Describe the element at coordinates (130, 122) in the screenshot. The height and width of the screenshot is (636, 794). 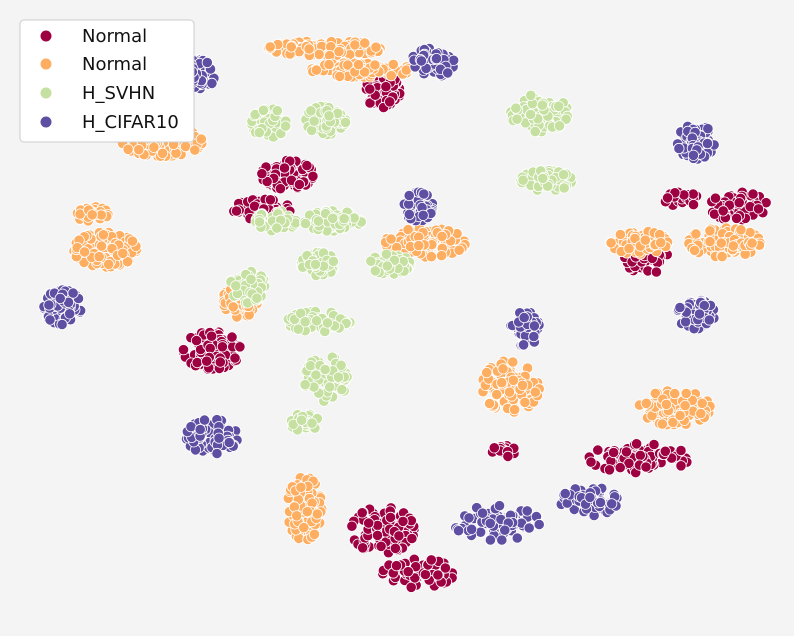
I see `legend-label-3: H_CIFAR10` at that location.